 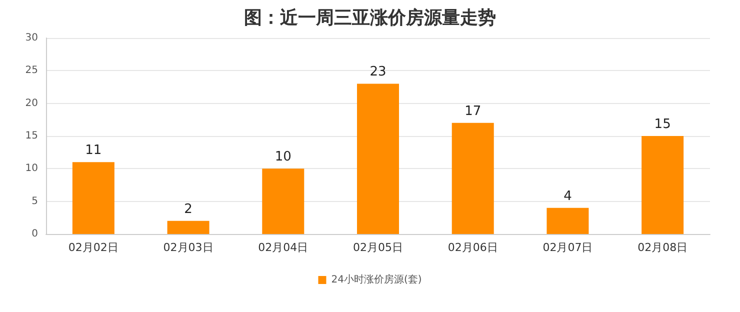 I want to click on x-tick-label: 02月05日, so click(x=378, y=247).